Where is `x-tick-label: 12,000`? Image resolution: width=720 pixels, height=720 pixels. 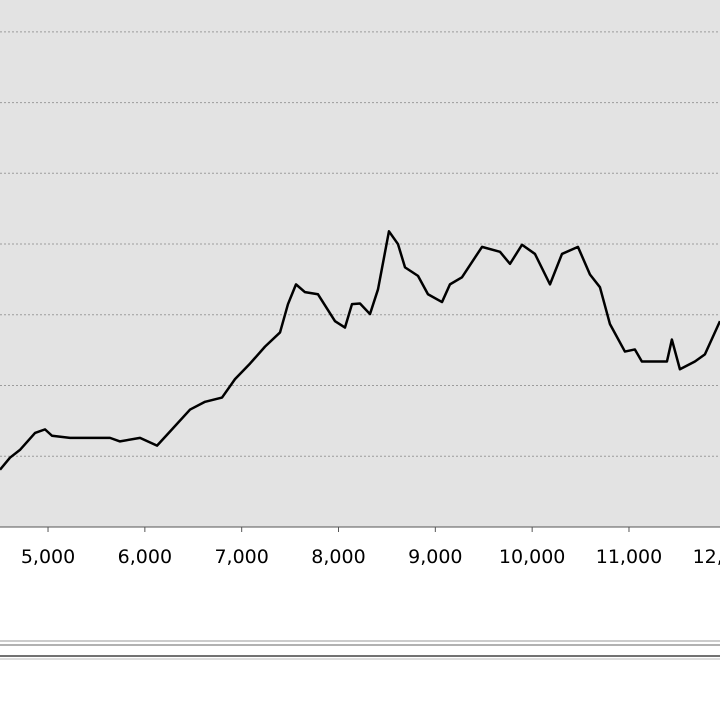
x-tick-label: 12,000 is located at coordinates (706, 557).